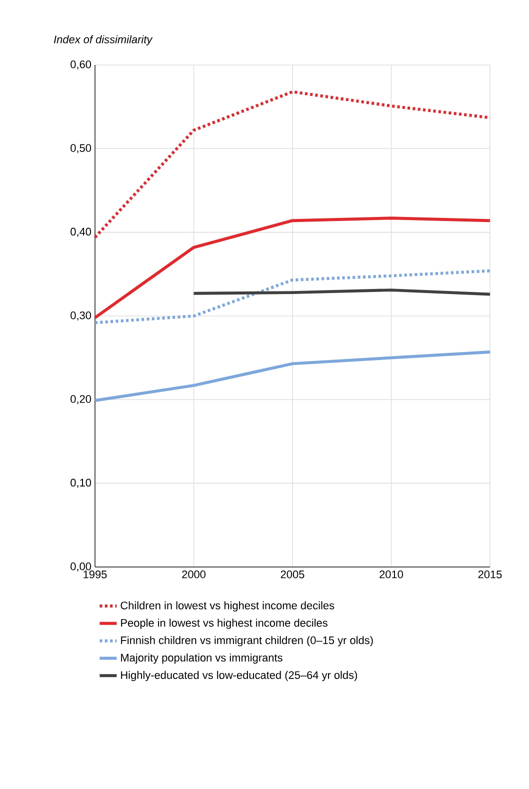 The width and height of the screenshot is (529, 789). What do you see at coordinates (194, 574) in the screenshot?
I see `x-tick-label: 2000` at bounding box center [194, 574].